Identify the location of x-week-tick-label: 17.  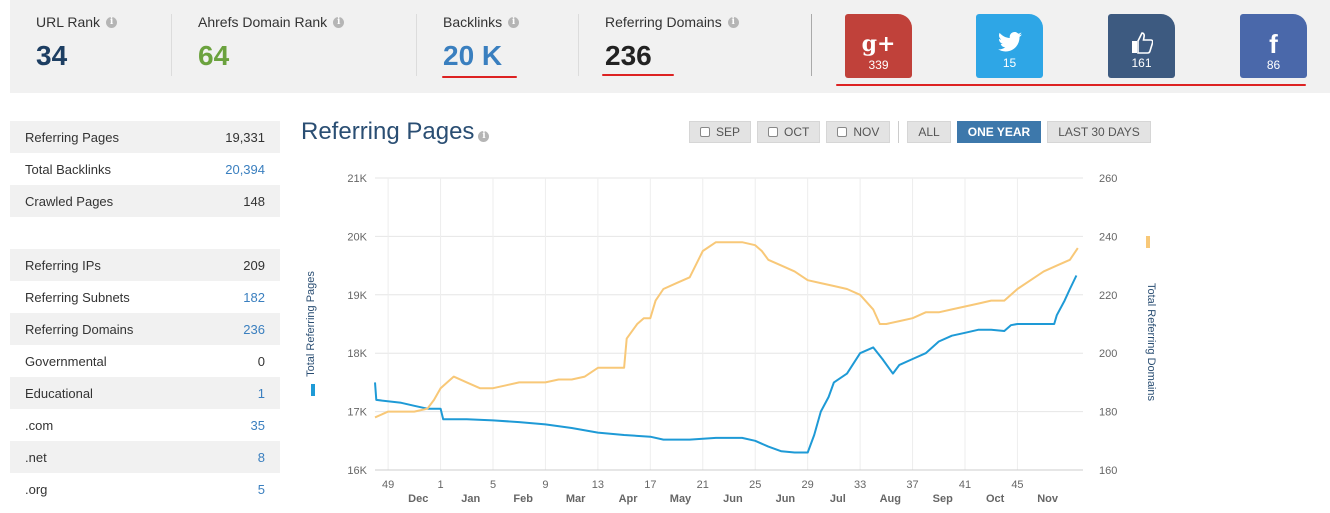
(650, 485).